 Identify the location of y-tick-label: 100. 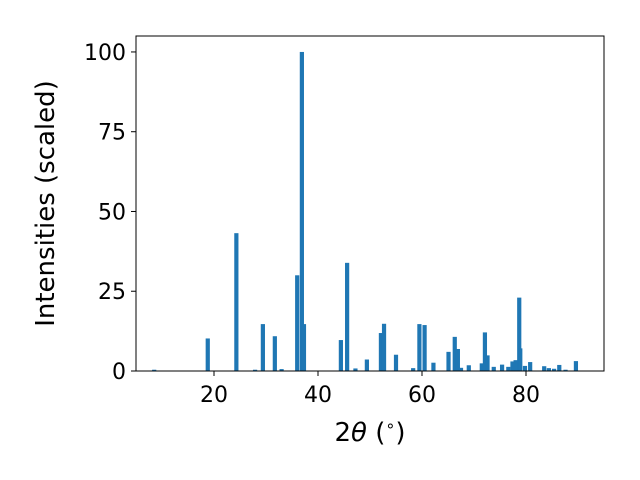
(105, 53).